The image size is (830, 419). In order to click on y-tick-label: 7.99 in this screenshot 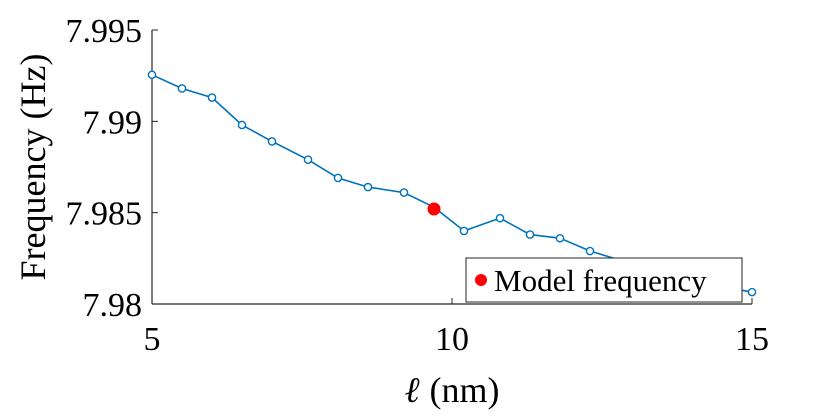, I will do `click(113, 122)`.